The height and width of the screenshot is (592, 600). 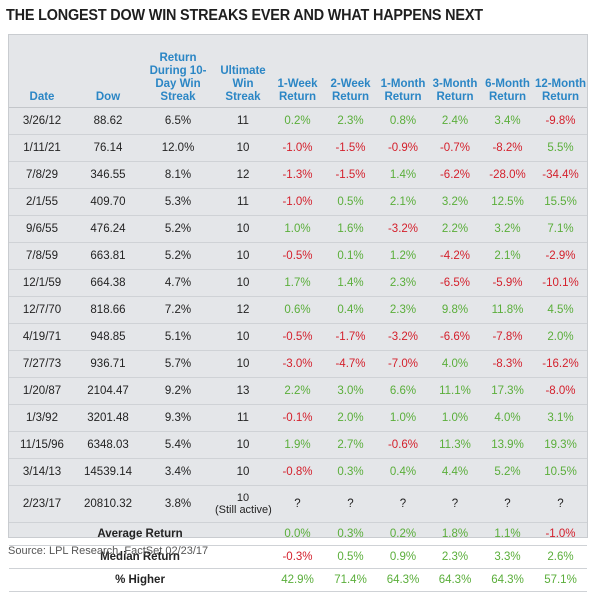 What do you see at coordinates (350, 148) in the screenshot?
I see `cell-return: -1.5%` at bounding box center [350, 148].